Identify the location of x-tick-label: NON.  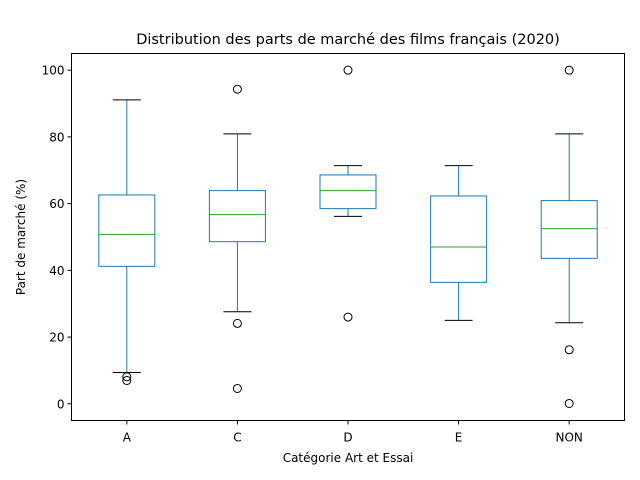
(568, 438).